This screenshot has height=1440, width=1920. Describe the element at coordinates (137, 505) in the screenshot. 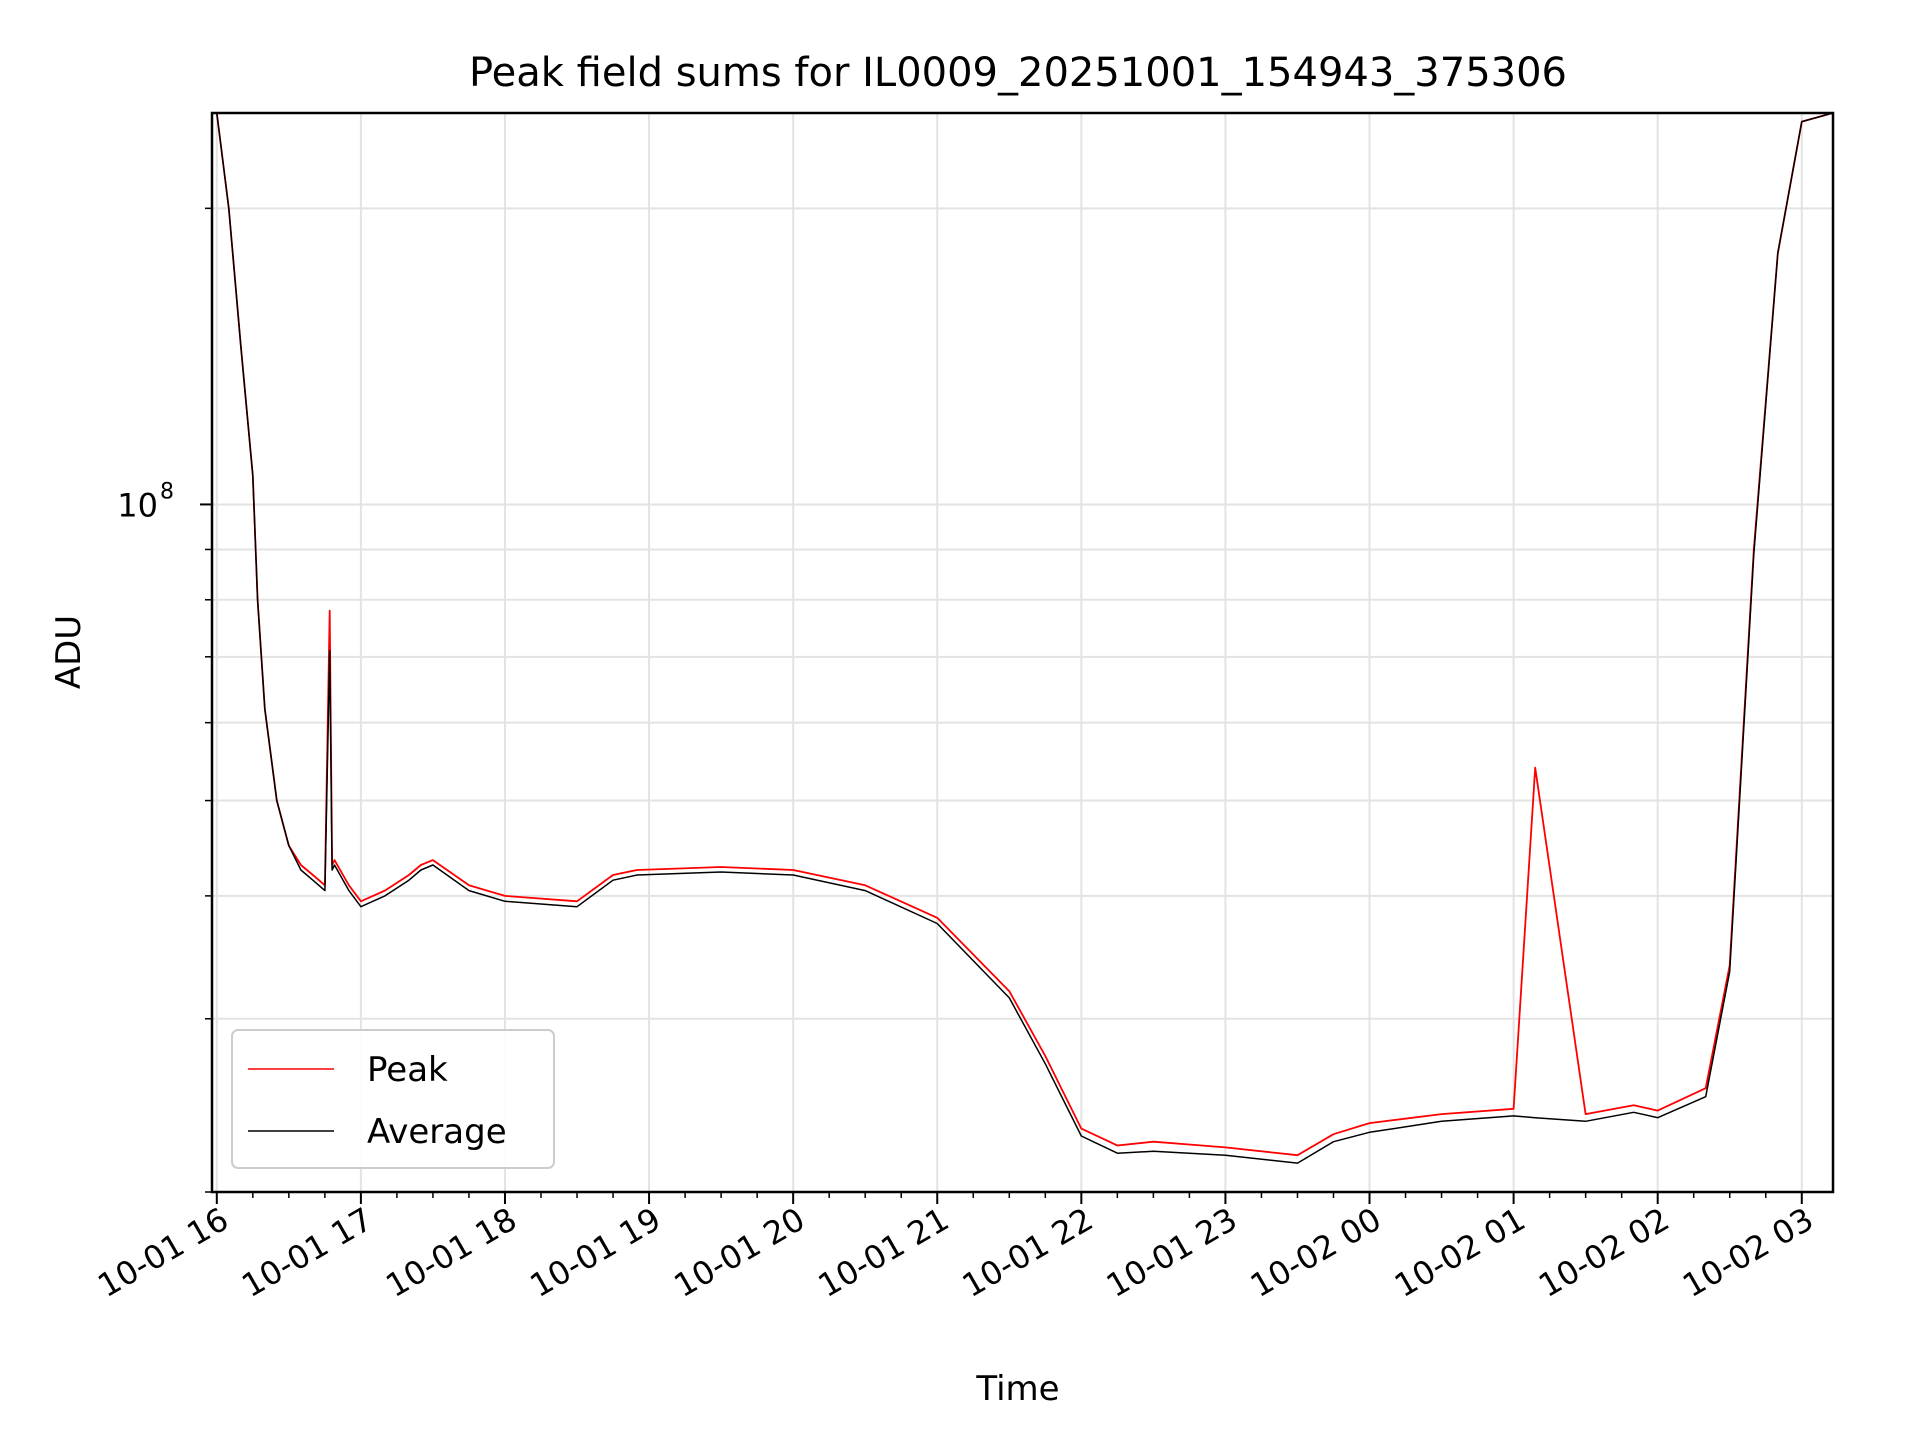

I see `y-tick-base: 10` at that location.